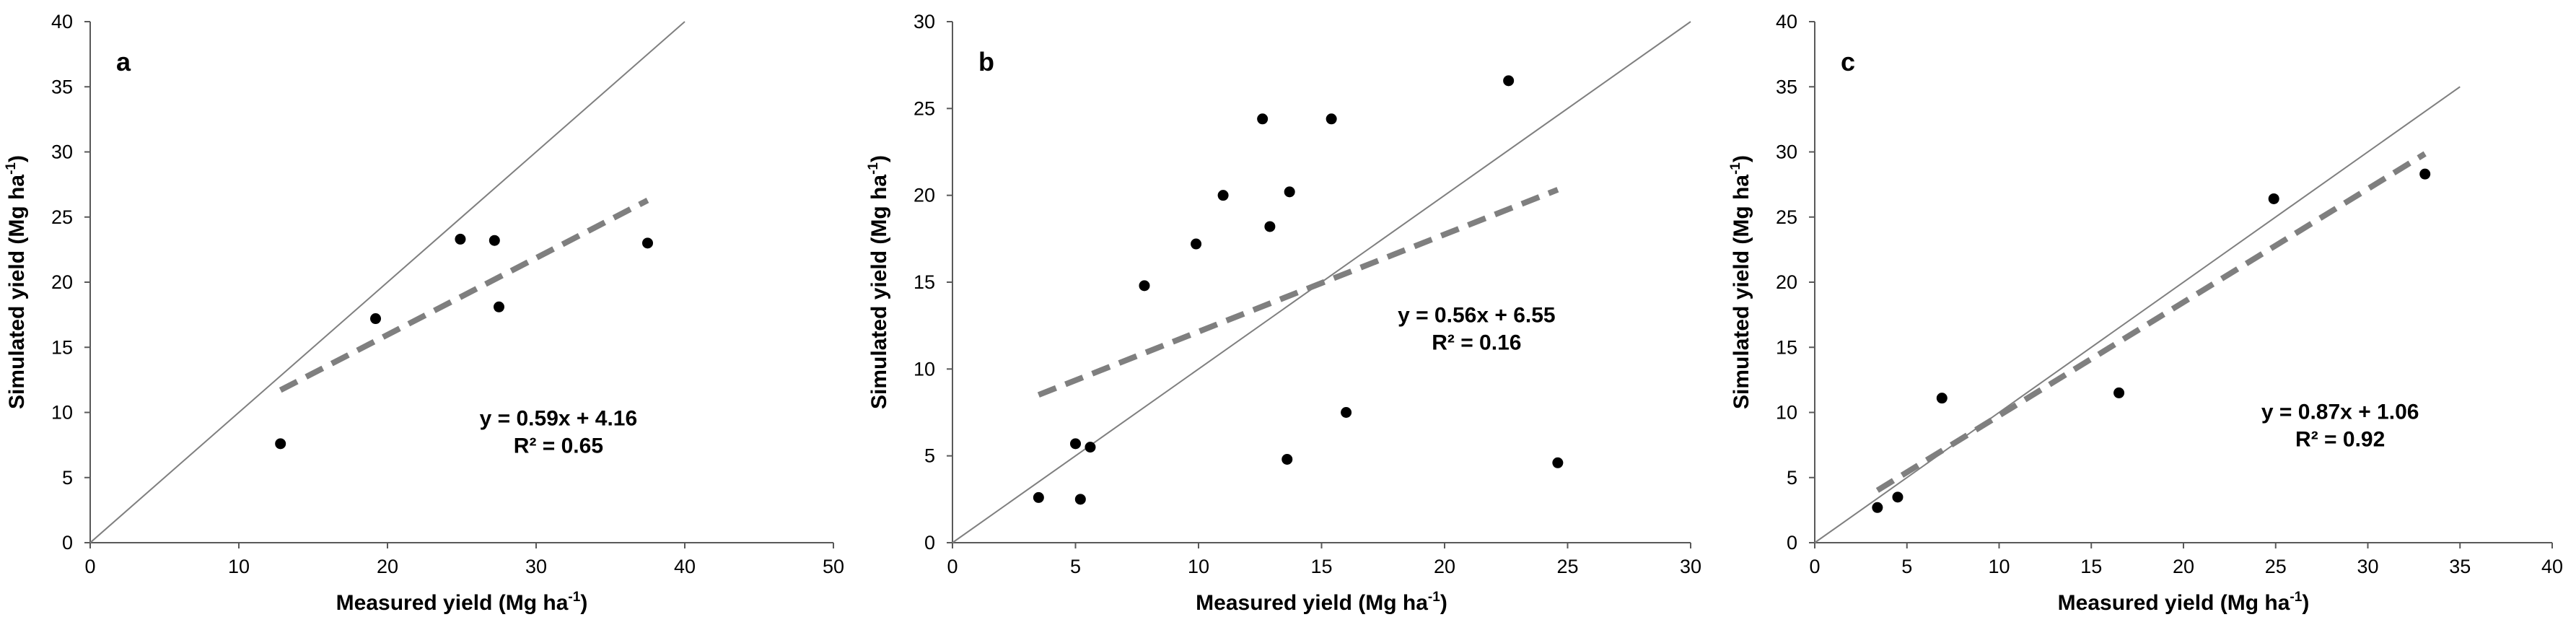 Image resolution: width=2576 pixels, height=643 pixels. Describe the element at coordinates (986, 61) in the screenshot. I see `panel-letter: b` at that location.